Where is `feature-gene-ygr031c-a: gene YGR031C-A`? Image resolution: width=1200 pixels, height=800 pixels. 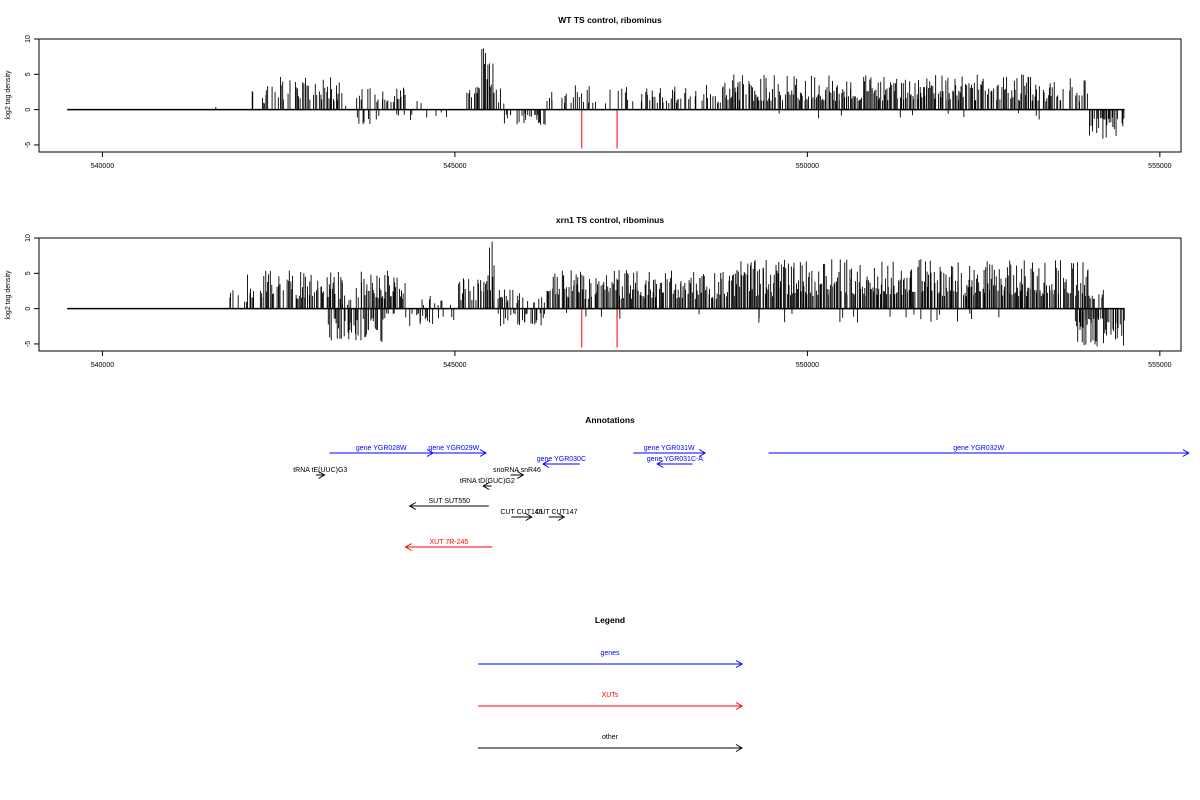 feature-gene-ygr031c-a: gene YGR031C-A is located at coordinates (675, 462).